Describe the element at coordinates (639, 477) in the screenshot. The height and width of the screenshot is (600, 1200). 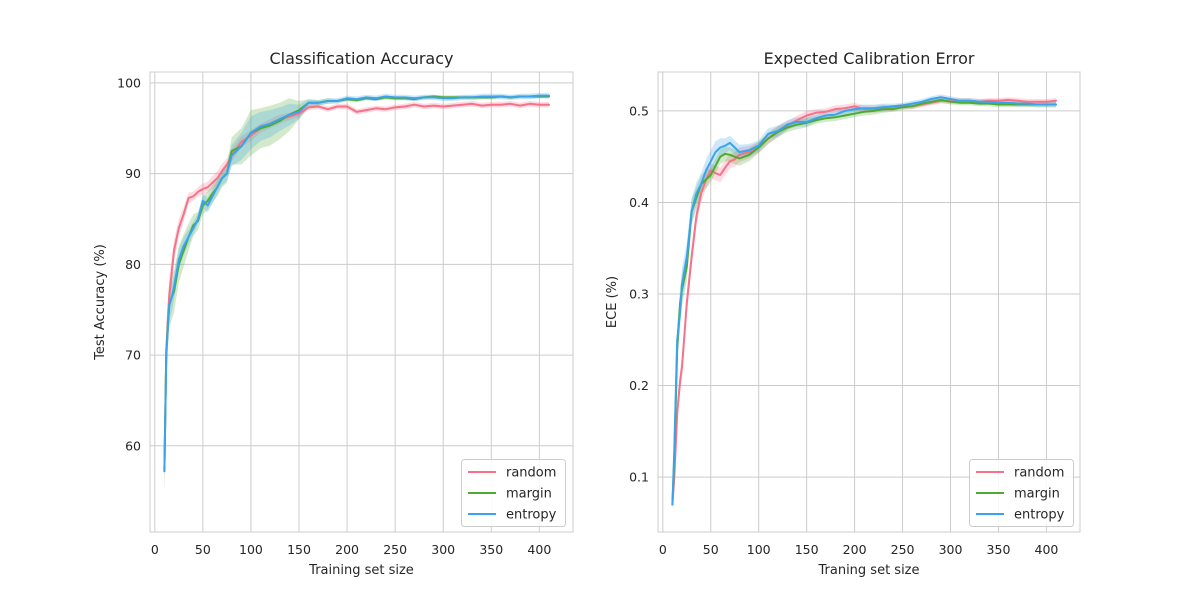
I see `y-tick-label: 0.1` at that location.